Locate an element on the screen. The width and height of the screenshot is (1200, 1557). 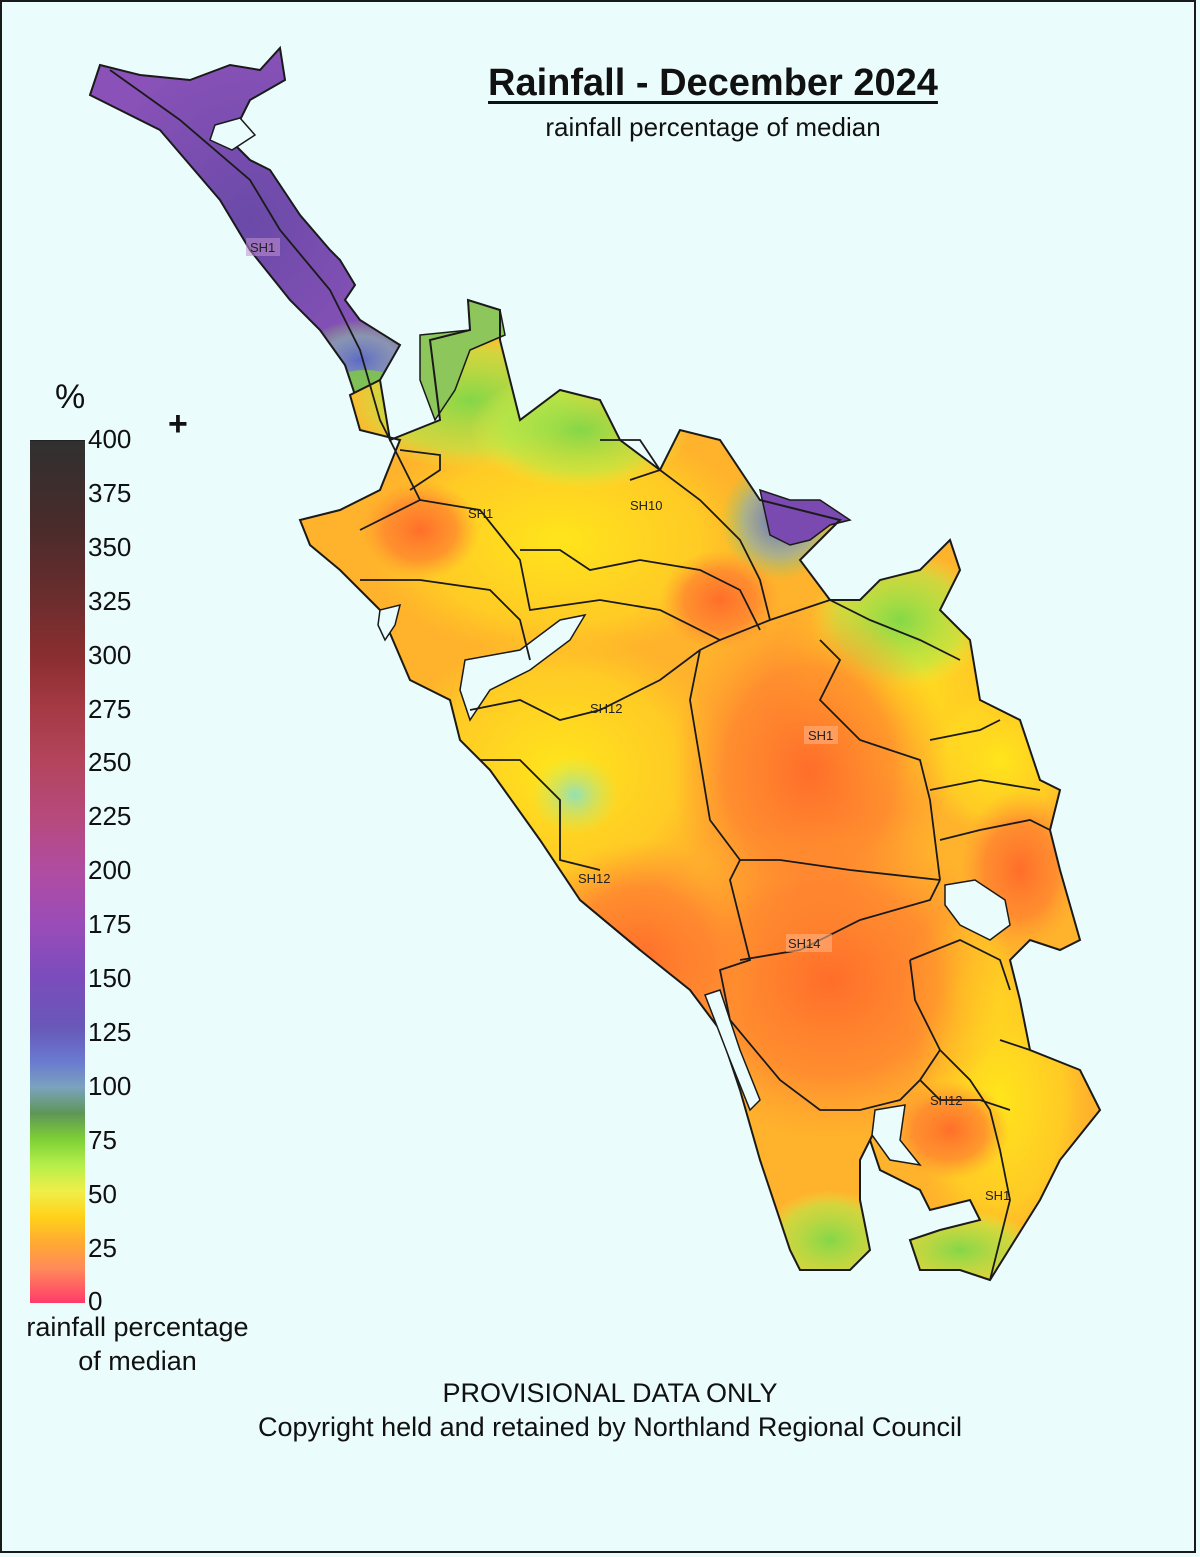
legend-color-bar is located at coordinates (57, 871).